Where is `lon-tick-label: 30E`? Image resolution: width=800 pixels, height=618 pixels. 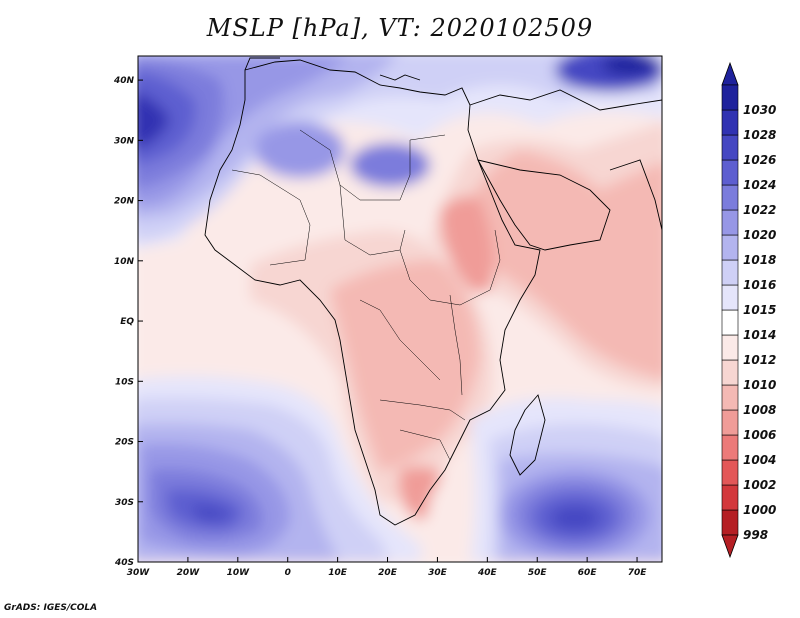 lon-tick-label: 30E is located at coordinates (438, 573).